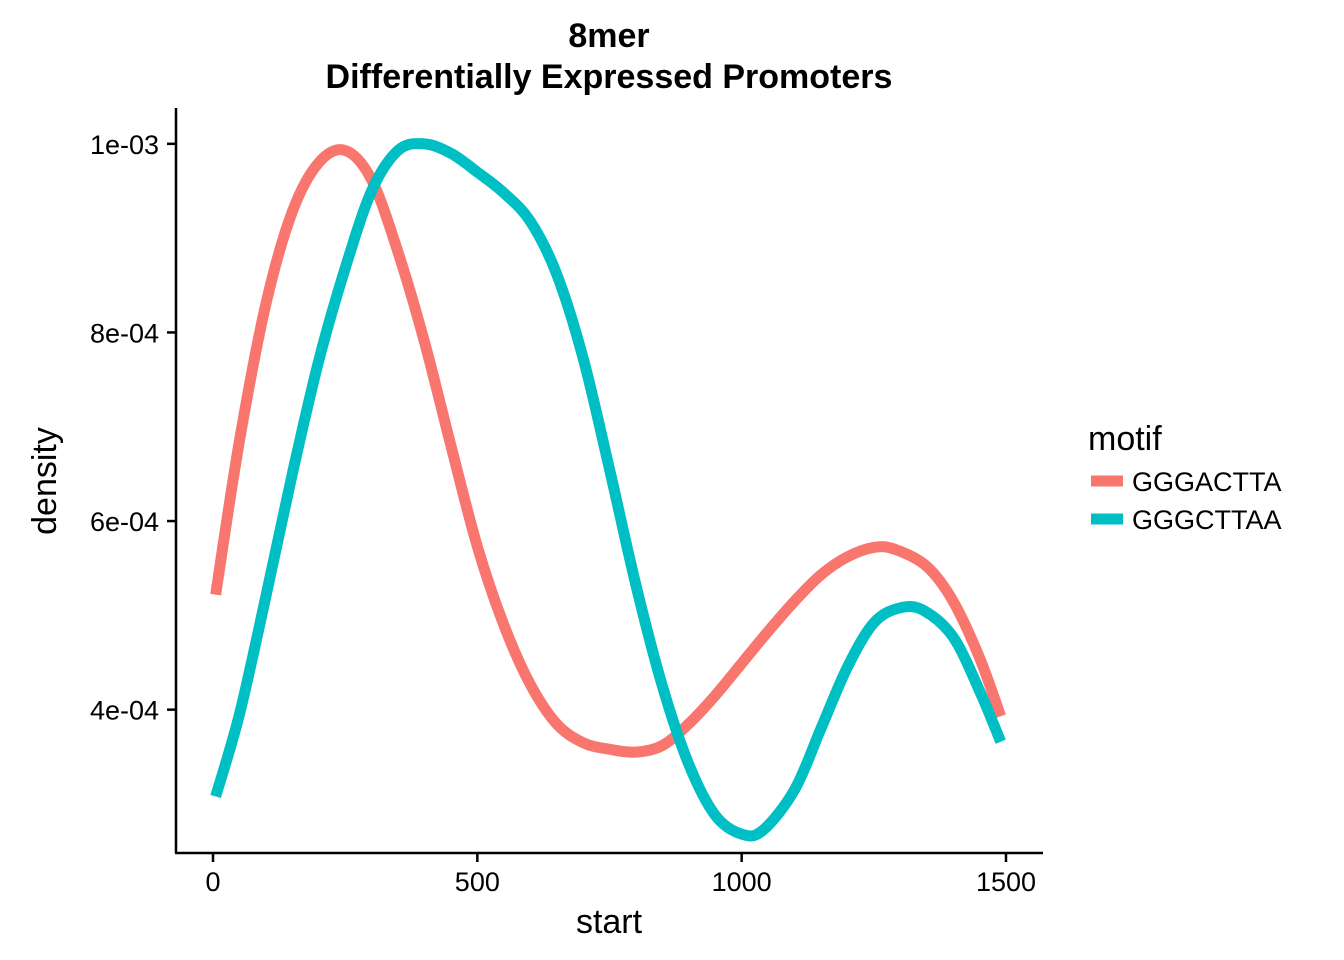 The width and height of the screenshot is (1344, 960). I want to click on chart-title-line-2: Differentially Expressed Promoters, so click(609, 77).